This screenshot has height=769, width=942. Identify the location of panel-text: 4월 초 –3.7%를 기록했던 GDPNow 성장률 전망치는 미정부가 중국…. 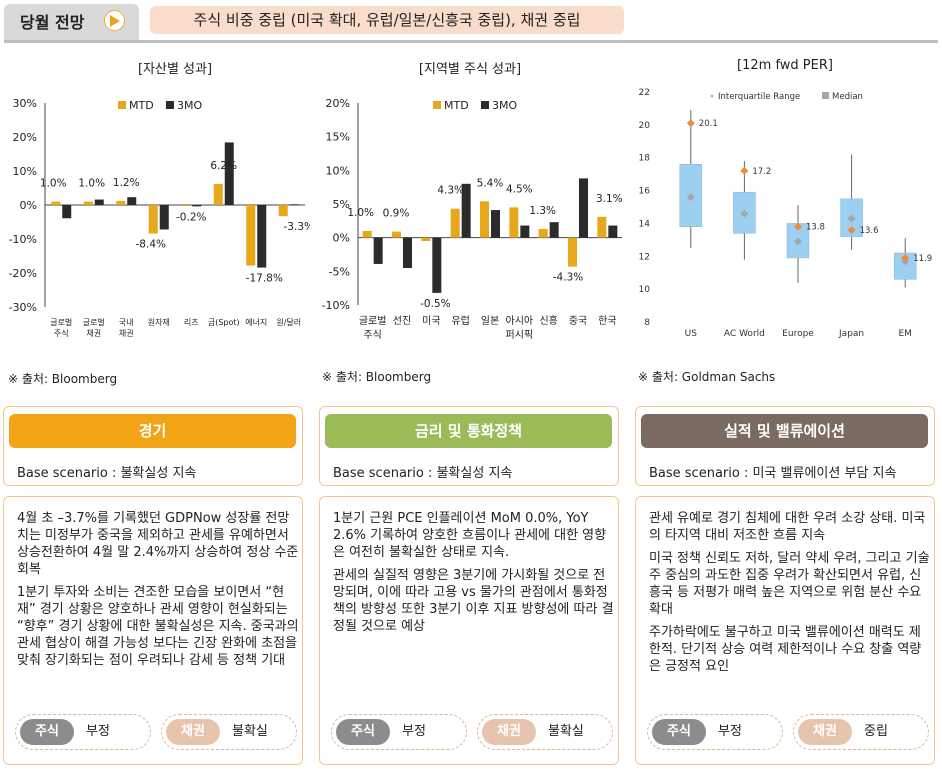
(158, 592).